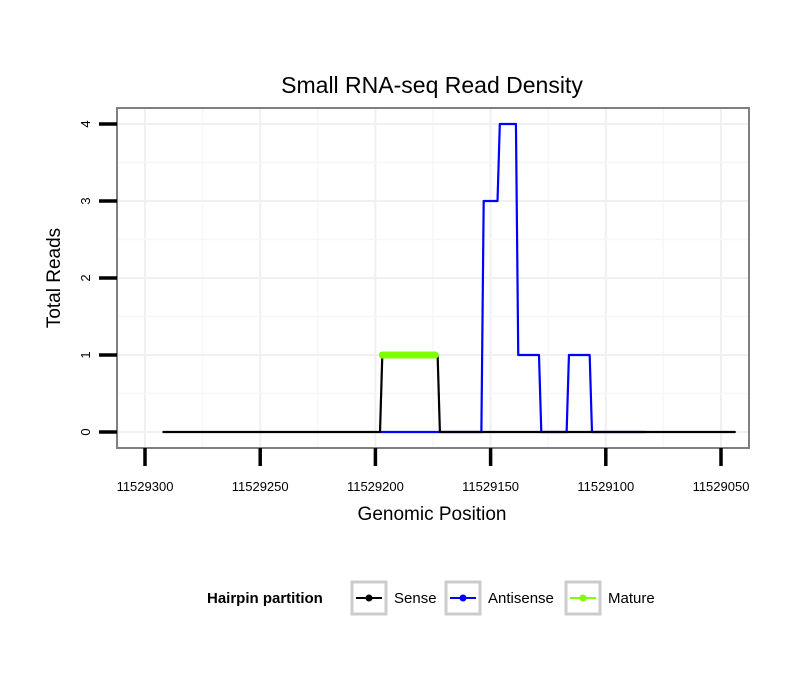 The height and width of the screenshot is (690, 810). I want to click on legend-label: Antisense, so click(521, 598).